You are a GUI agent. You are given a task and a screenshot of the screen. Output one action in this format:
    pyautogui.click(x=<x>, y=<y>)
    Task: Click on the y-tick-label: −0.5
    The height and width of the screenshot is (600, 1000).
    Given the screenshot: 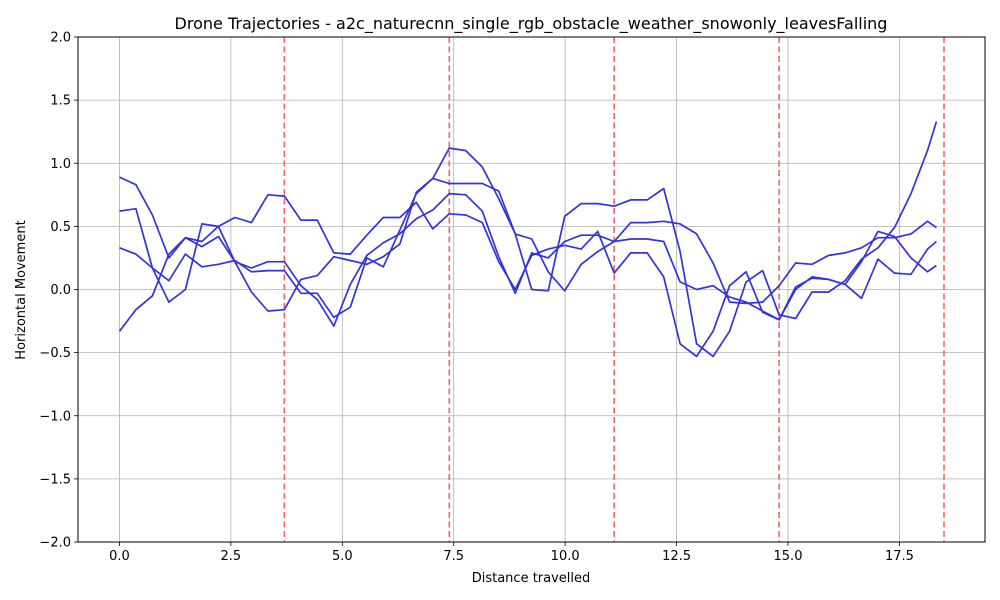 What is the action you would take?
    pyautogui.click(x=55, y=353)
    